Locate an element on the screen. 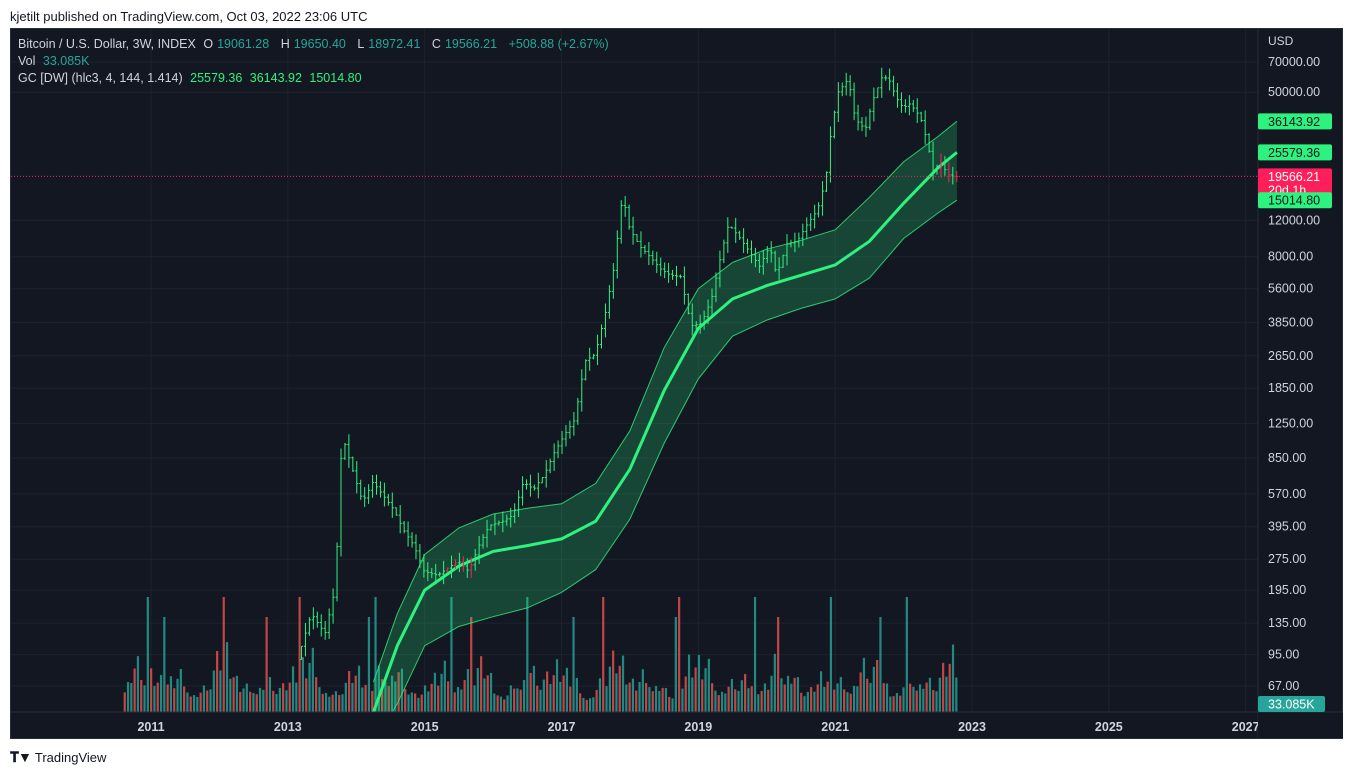 The image size is (1354, 775). price-label-lower is located at coordinates (1295, 200).